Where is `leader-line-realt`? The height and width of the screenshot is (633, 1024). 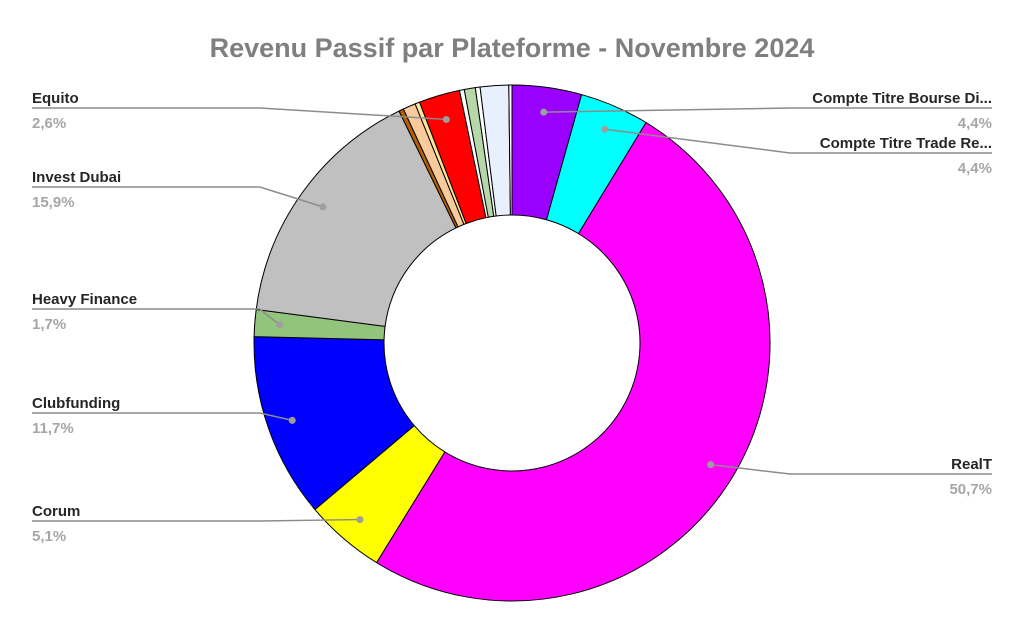 leader-line-realt is located at coordinates (851, 469).